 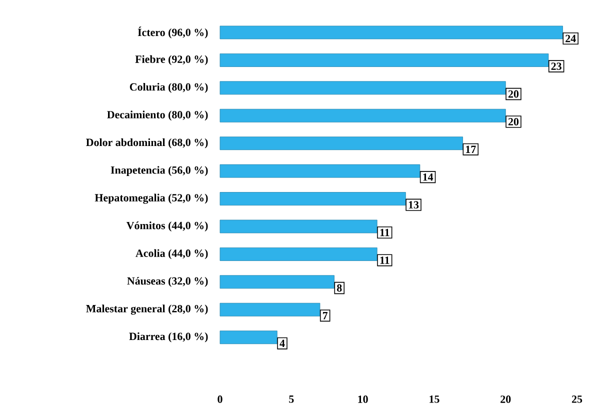 What do you see at coordinates (428, 177) in the screenshot?
I see `data-label: 14` at bounding box center [428, 177].